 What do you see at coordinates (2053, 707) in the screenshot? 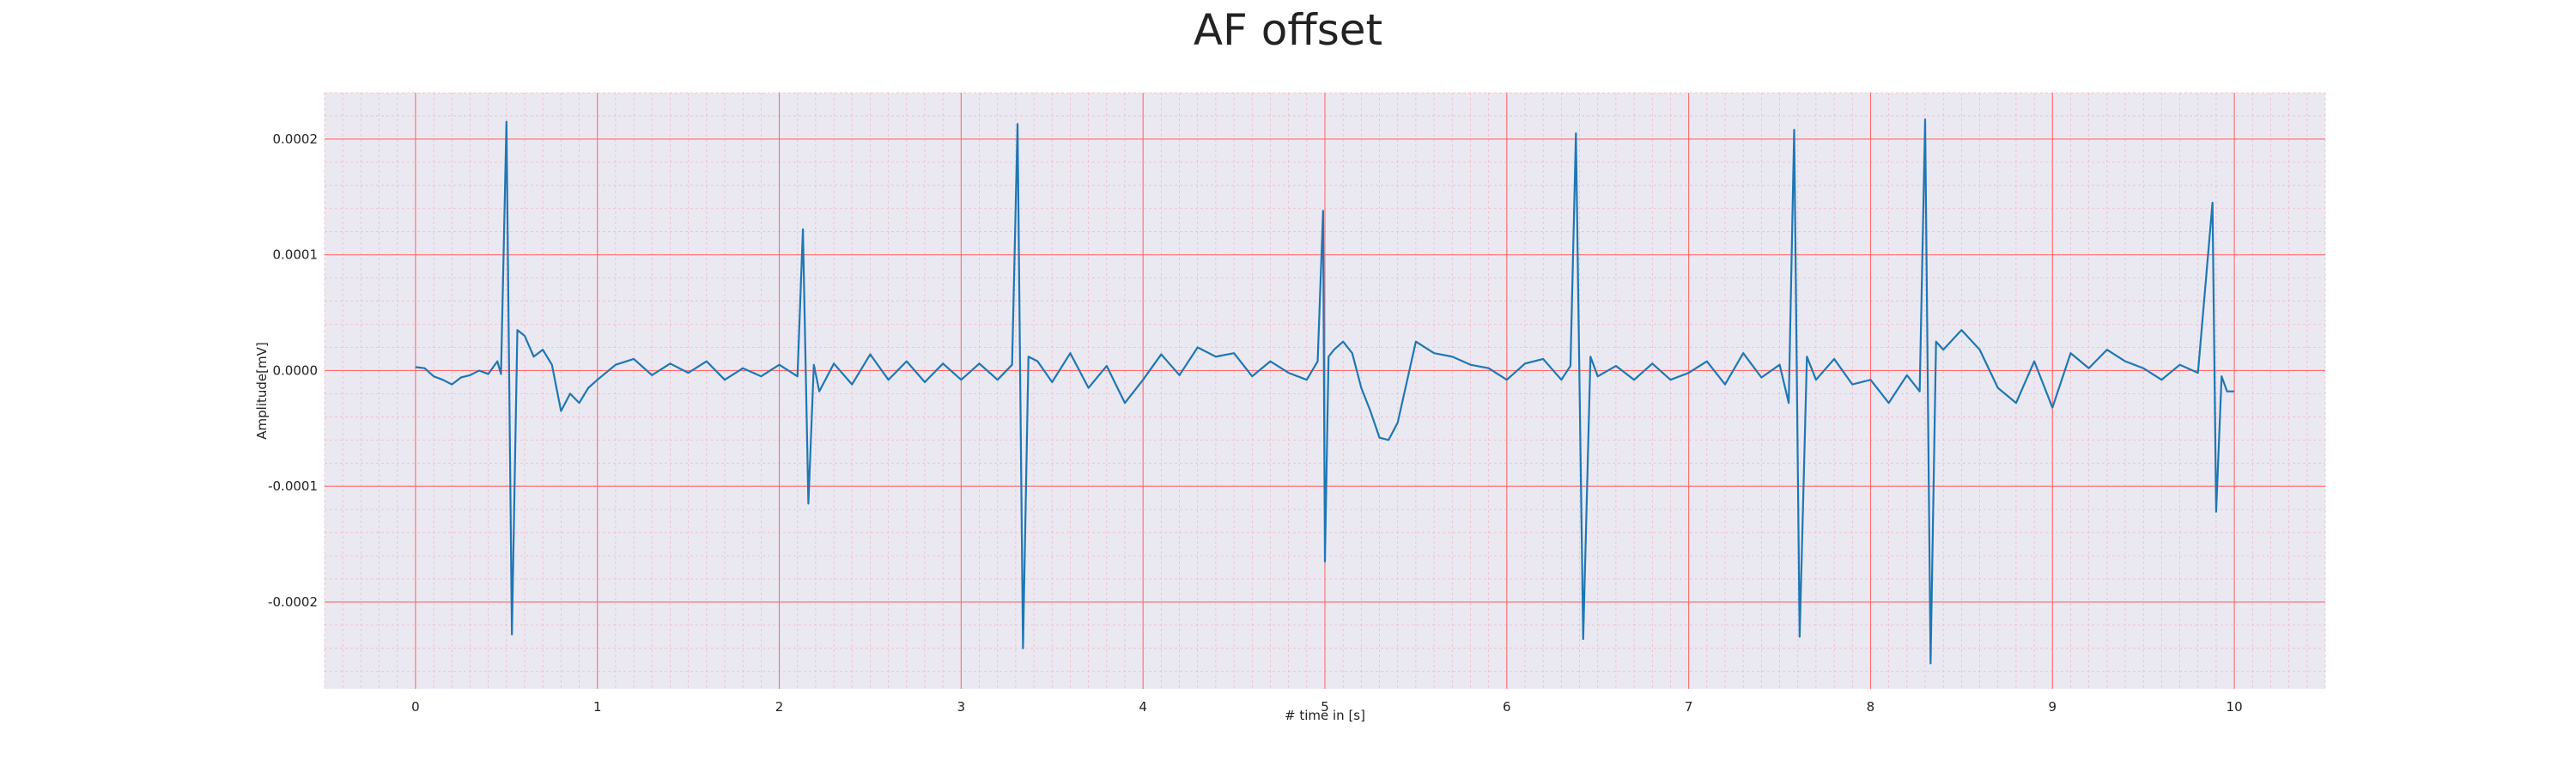
I see `x-tick-label: 9` at bounding box center [2053, 707].